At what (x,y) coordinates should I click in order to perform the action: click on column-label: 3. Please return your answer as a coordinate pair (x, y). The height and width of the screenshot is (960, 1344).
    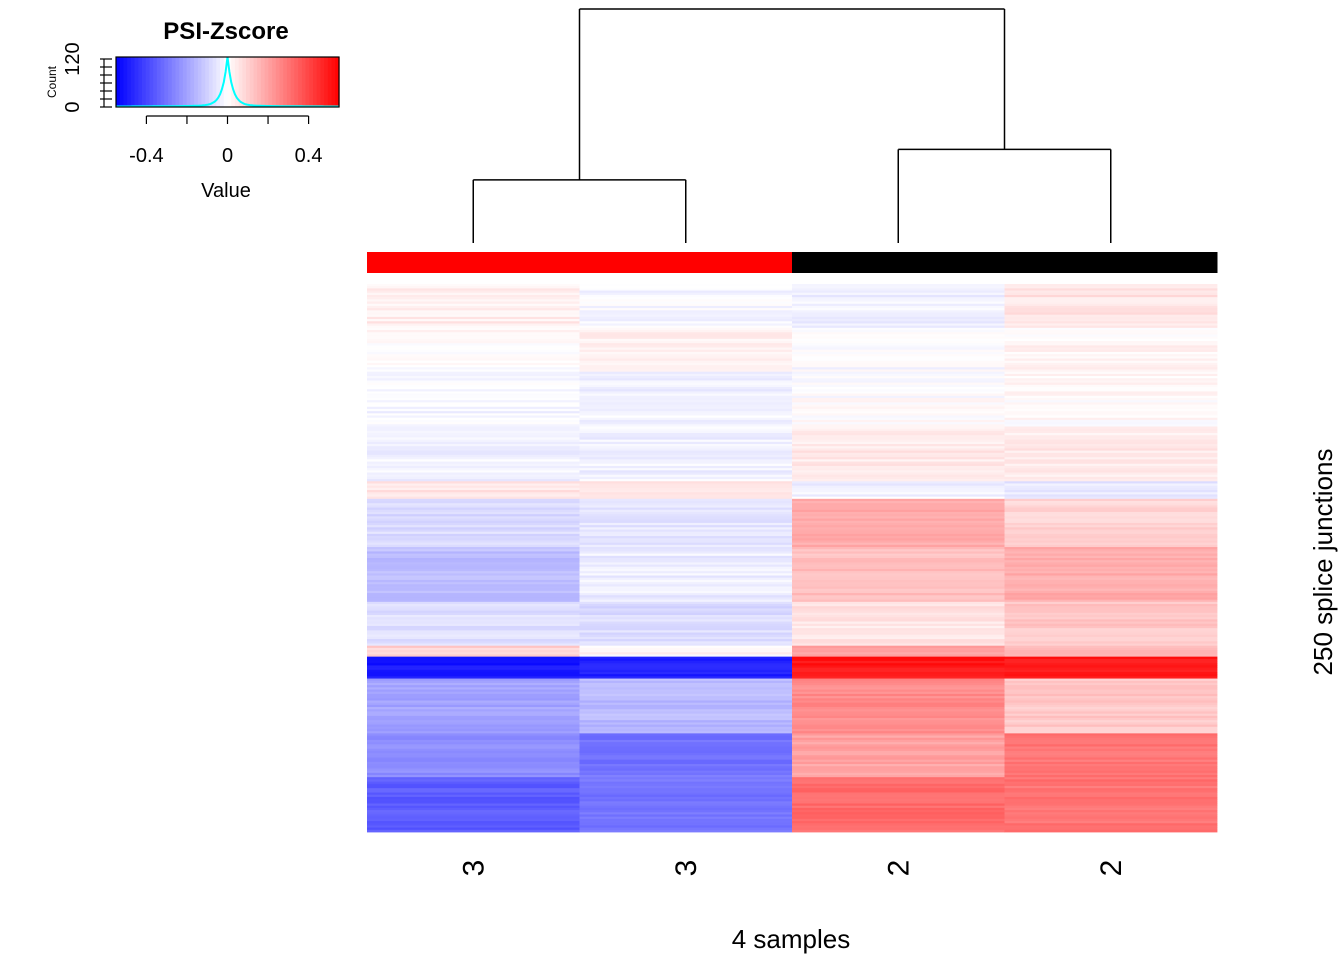
    Looking at the image, I should click on (473, 868).